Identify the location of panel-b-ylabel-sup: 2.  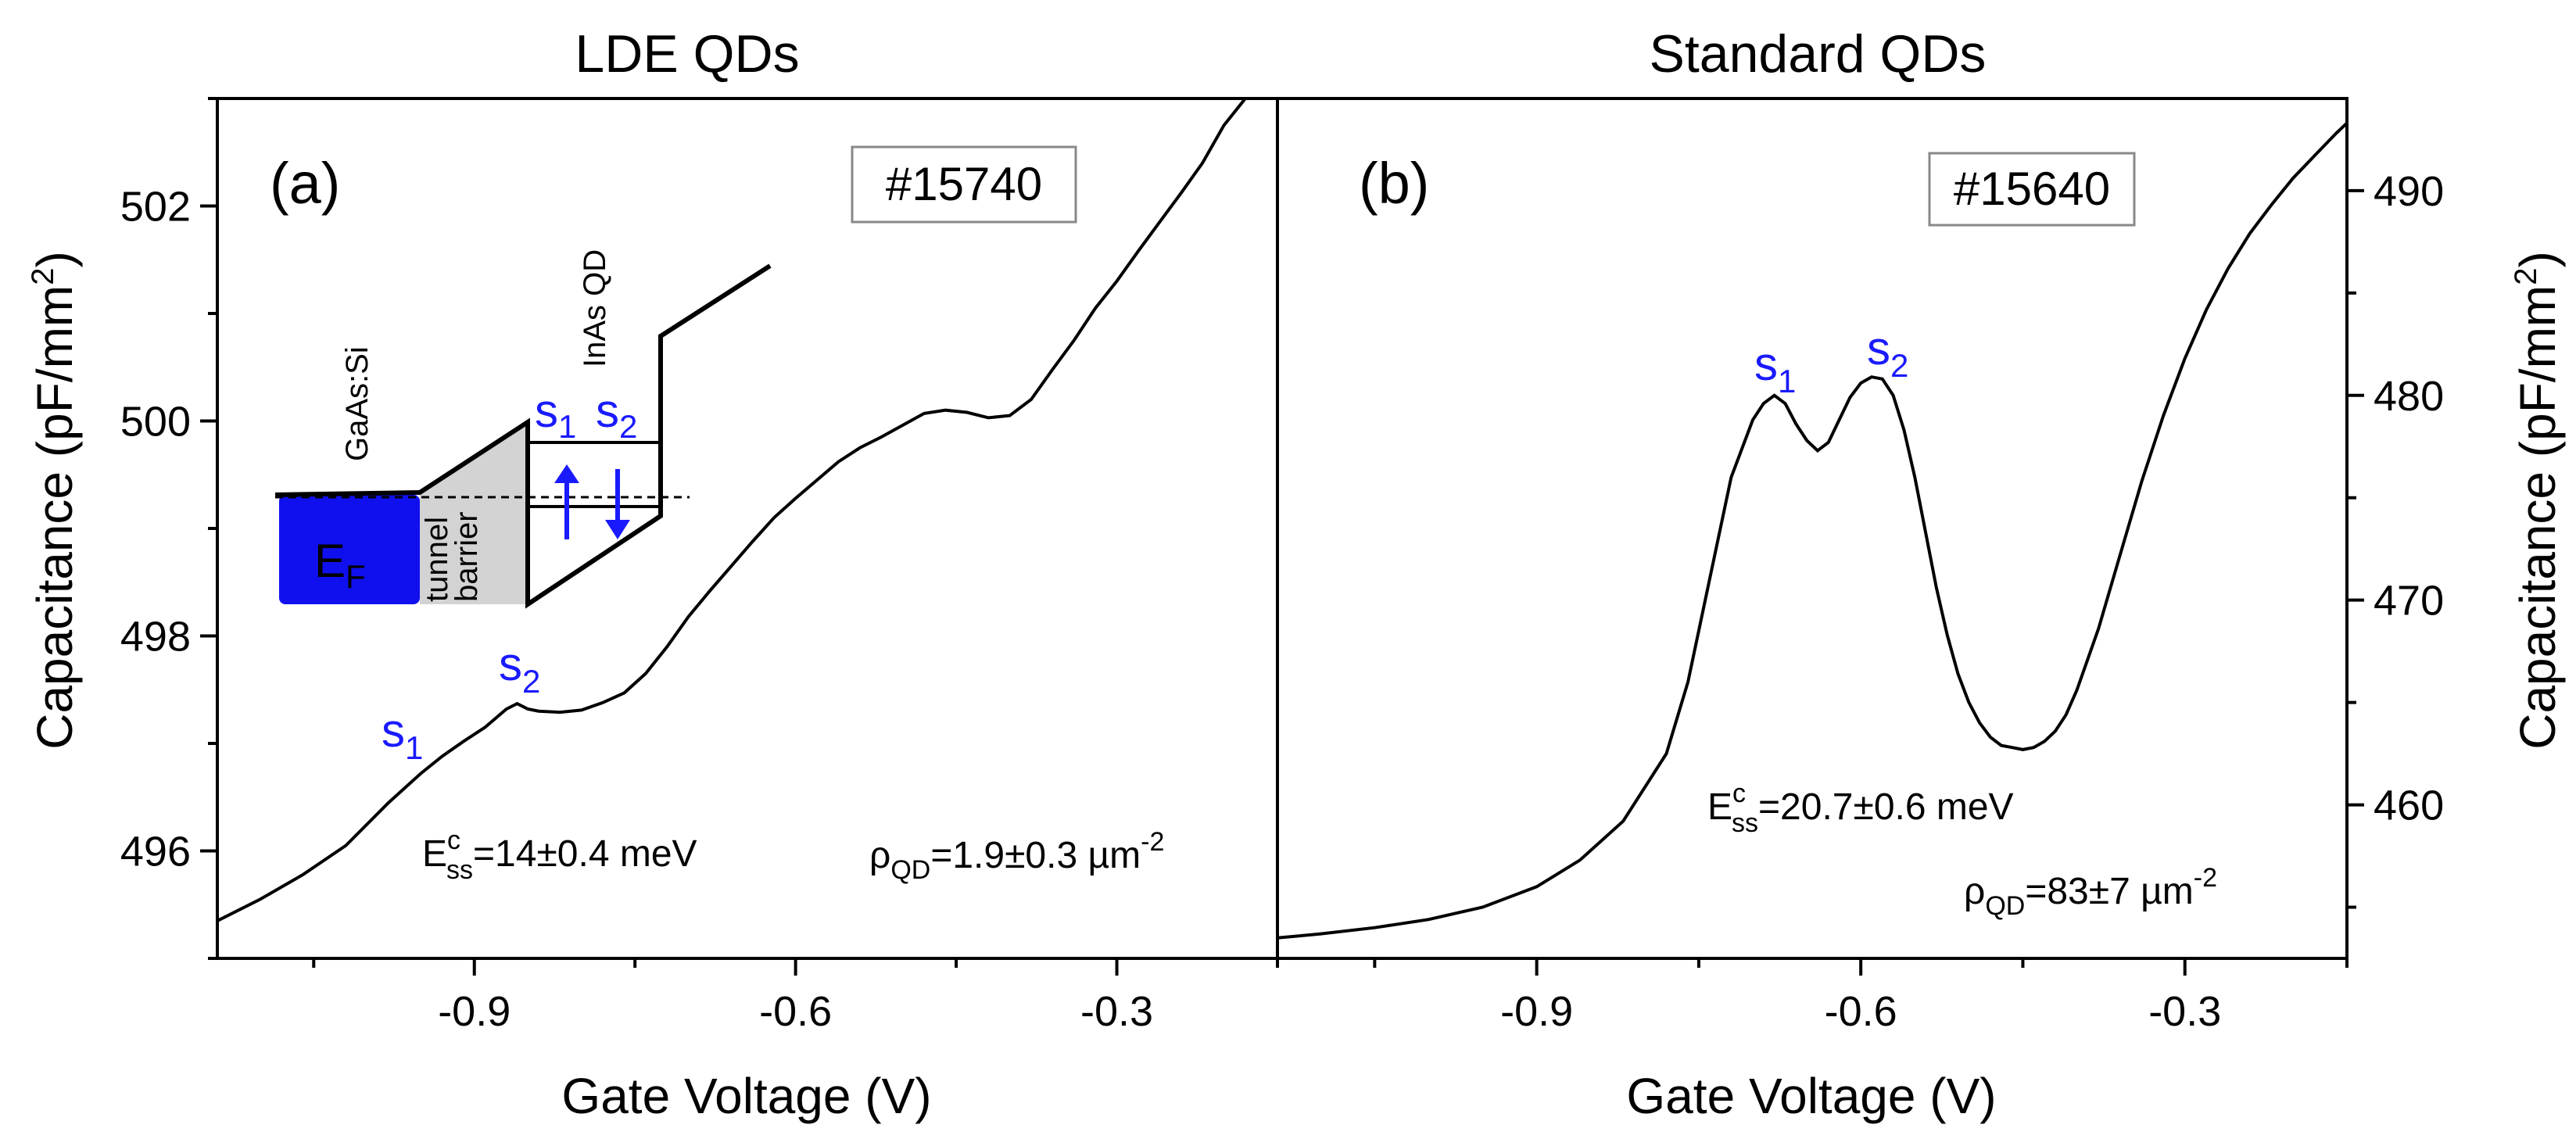
(2526, 276).